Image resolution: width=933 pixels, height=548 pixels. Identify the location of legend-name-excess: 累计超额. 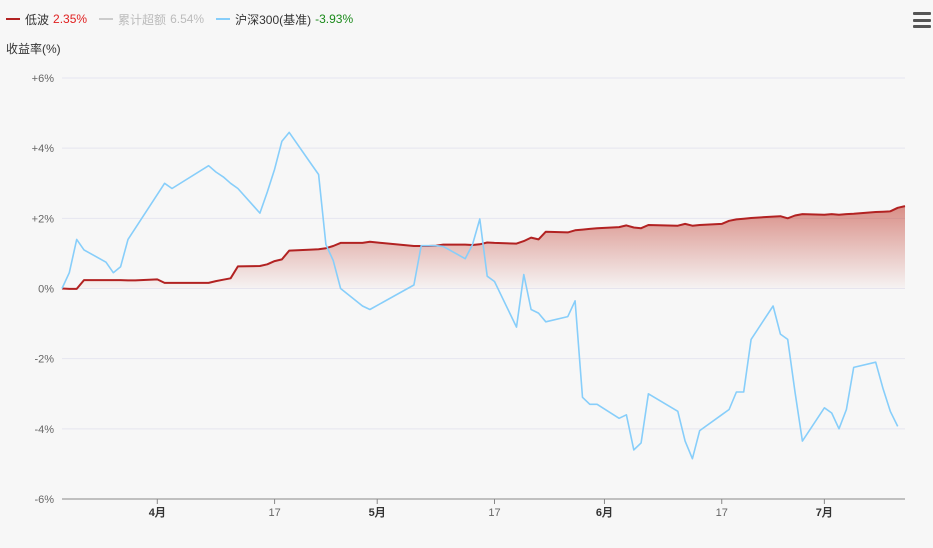
(142, 19).